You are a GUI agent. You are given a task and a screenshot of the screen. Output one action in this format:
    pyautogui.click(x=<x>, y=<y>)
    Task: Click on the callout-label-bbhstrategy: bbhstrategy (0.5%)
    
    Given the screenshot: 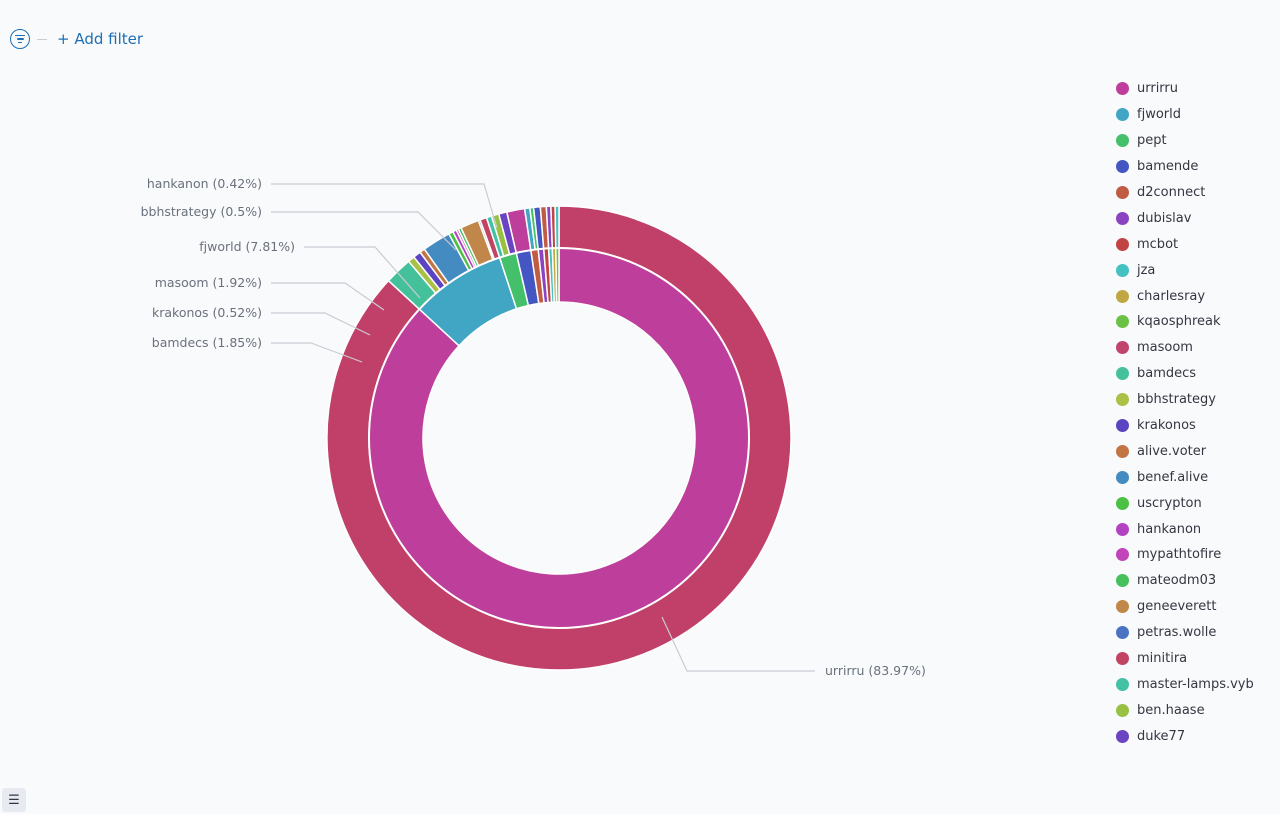 What is the action you would take?
    pyautogui.click(x=201, y=211)
    